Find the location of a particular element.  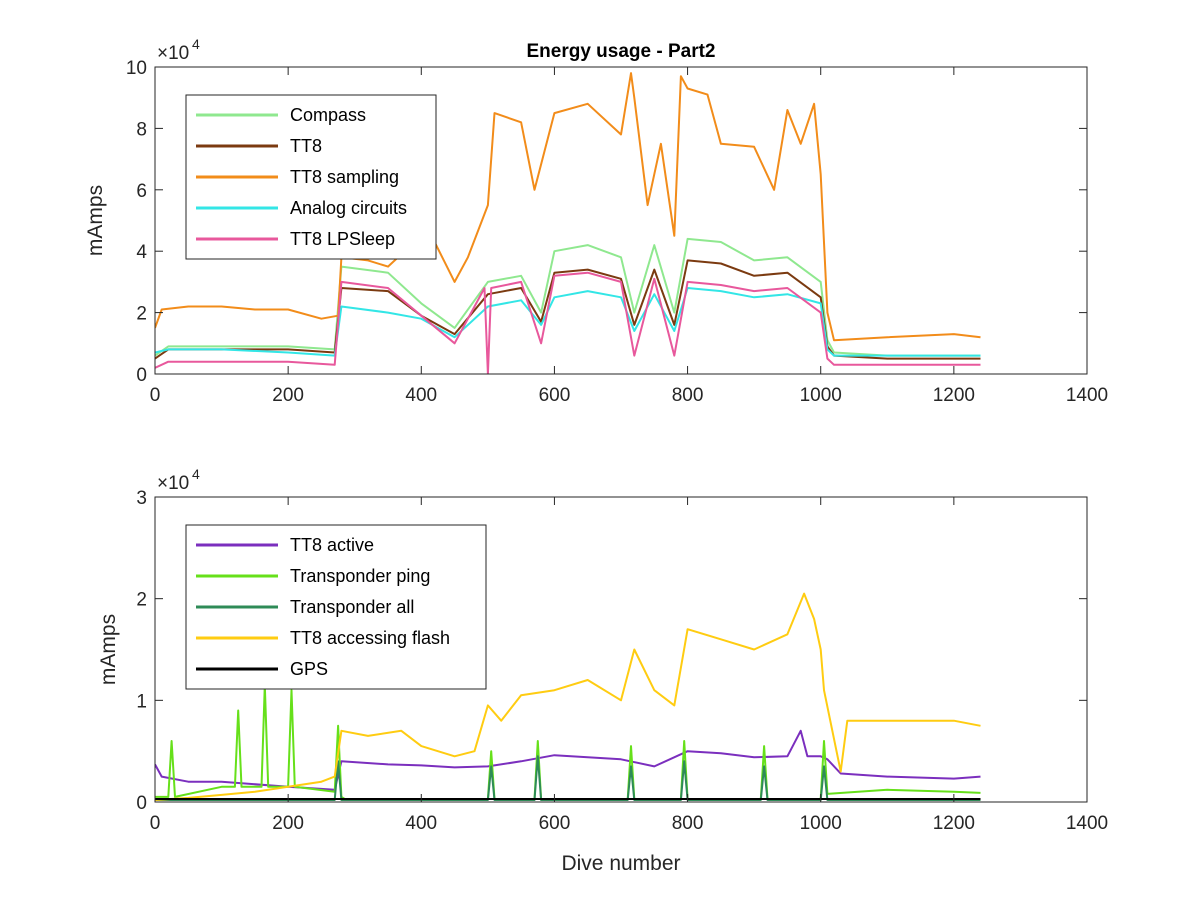

legend-item: TT8 is located at coordinates (259, 146).